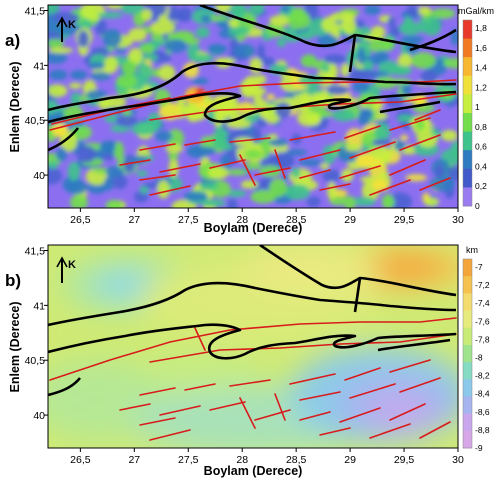 The height and width of the screenshot is (491, 496). I want to click on colorbar-label: -7, so click(479, 267).